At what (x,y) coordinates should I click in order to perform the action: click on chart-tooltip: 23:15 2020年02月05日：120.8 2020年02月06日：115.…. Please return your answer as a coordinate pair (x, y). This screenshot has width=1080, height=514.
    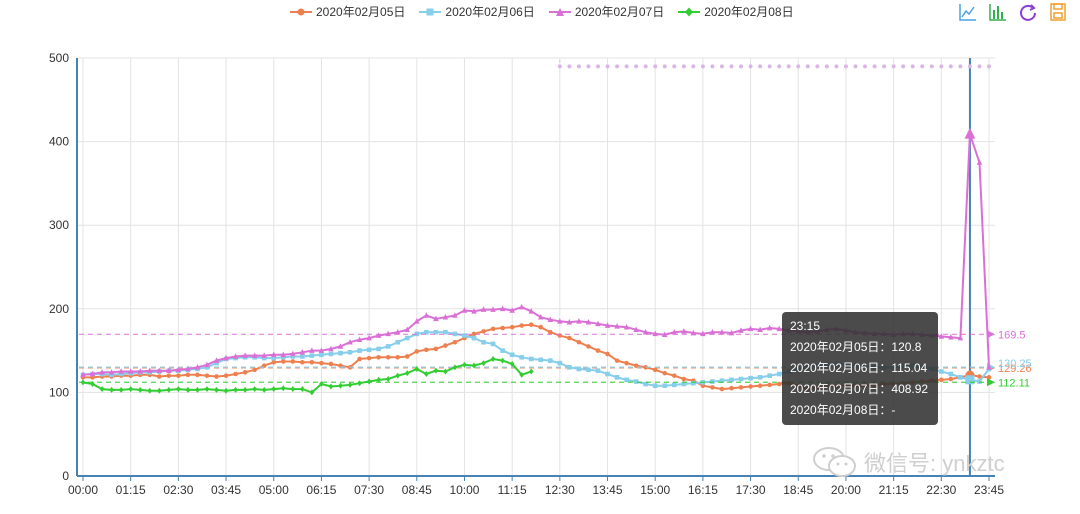
    Looking at the image, I should click on (860, 368).